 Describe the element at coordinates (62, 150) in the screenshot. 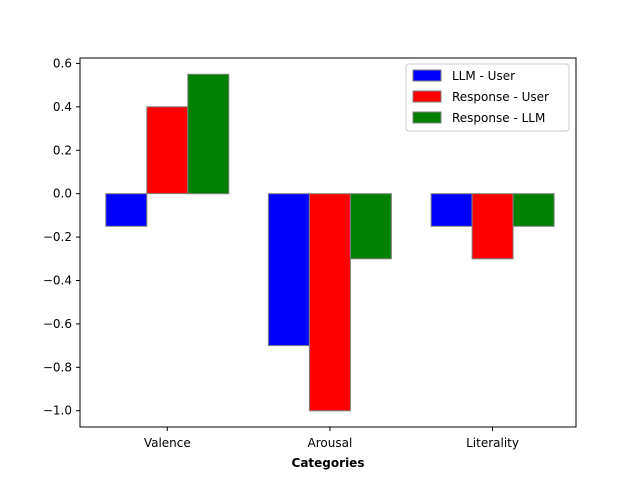

I see `y-tick-label: 0.2` at that location.